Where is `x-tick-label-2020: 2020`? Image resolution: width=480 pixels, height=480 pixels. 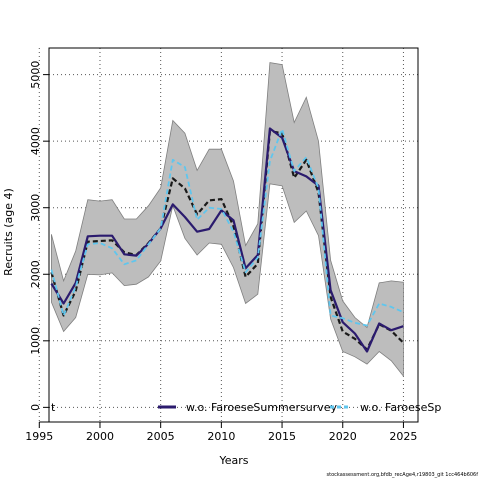 x-tick-label-2020: 2020 is located at coordinates (343, 436).